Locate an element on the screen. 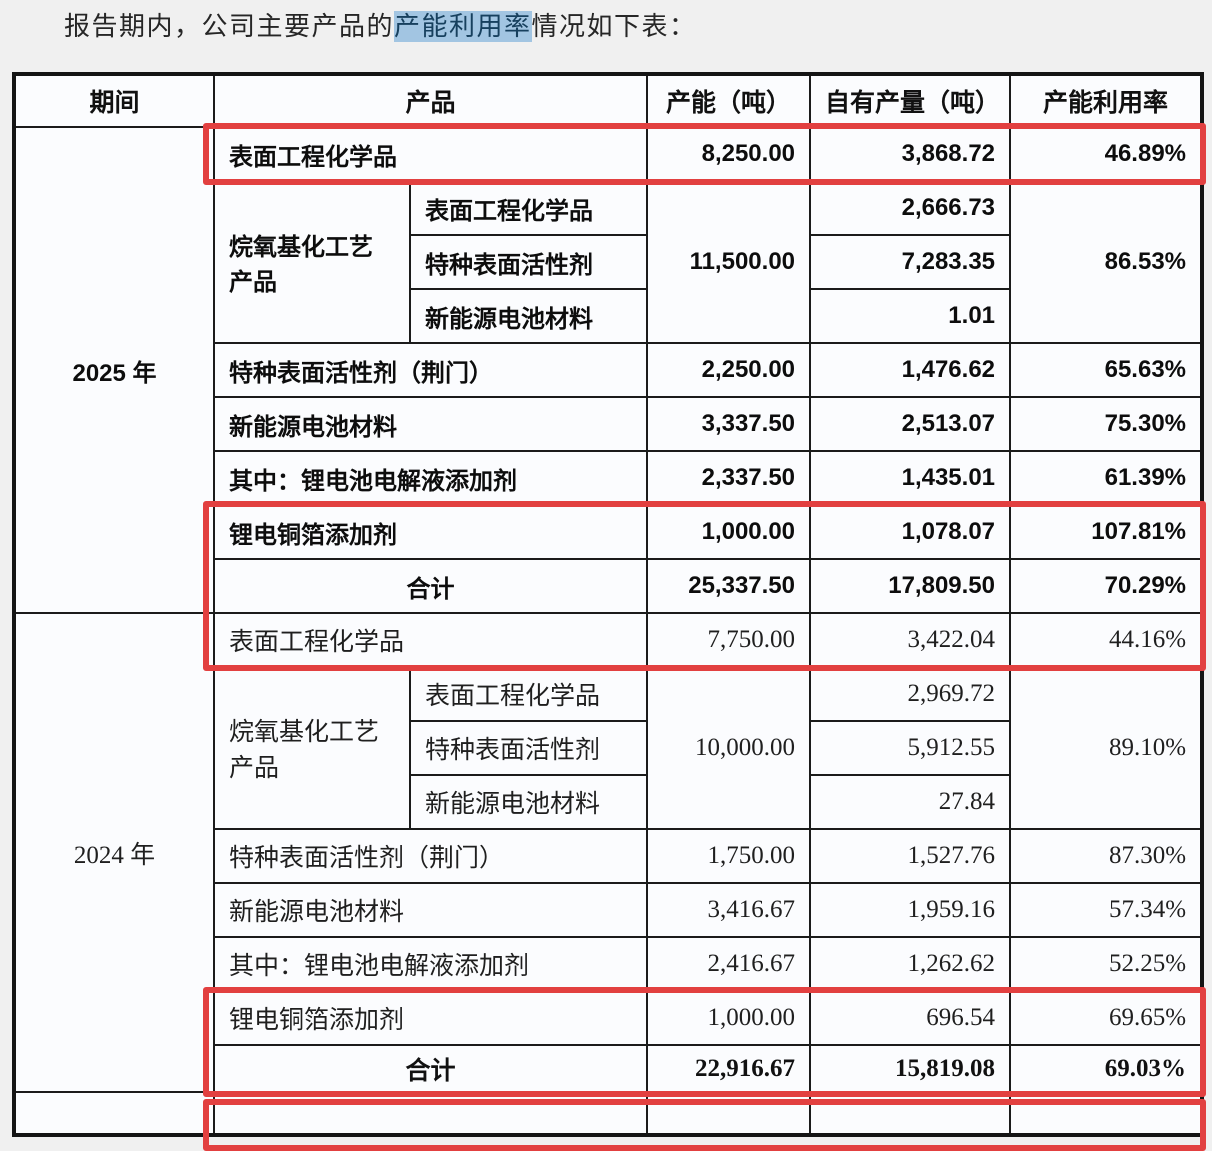 The width and height of the screenshot is (1212, 1151). output-cell: 1.01 is located at coordinates (910, 316).